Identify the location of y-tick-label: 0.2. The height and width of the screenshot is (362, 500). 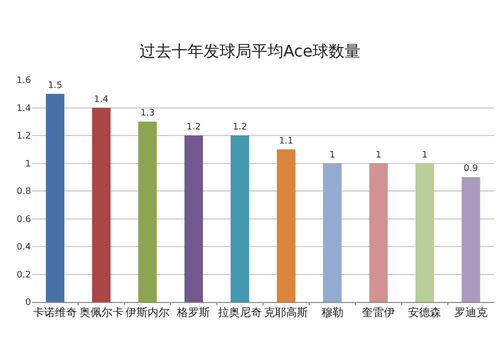
(23, 275).